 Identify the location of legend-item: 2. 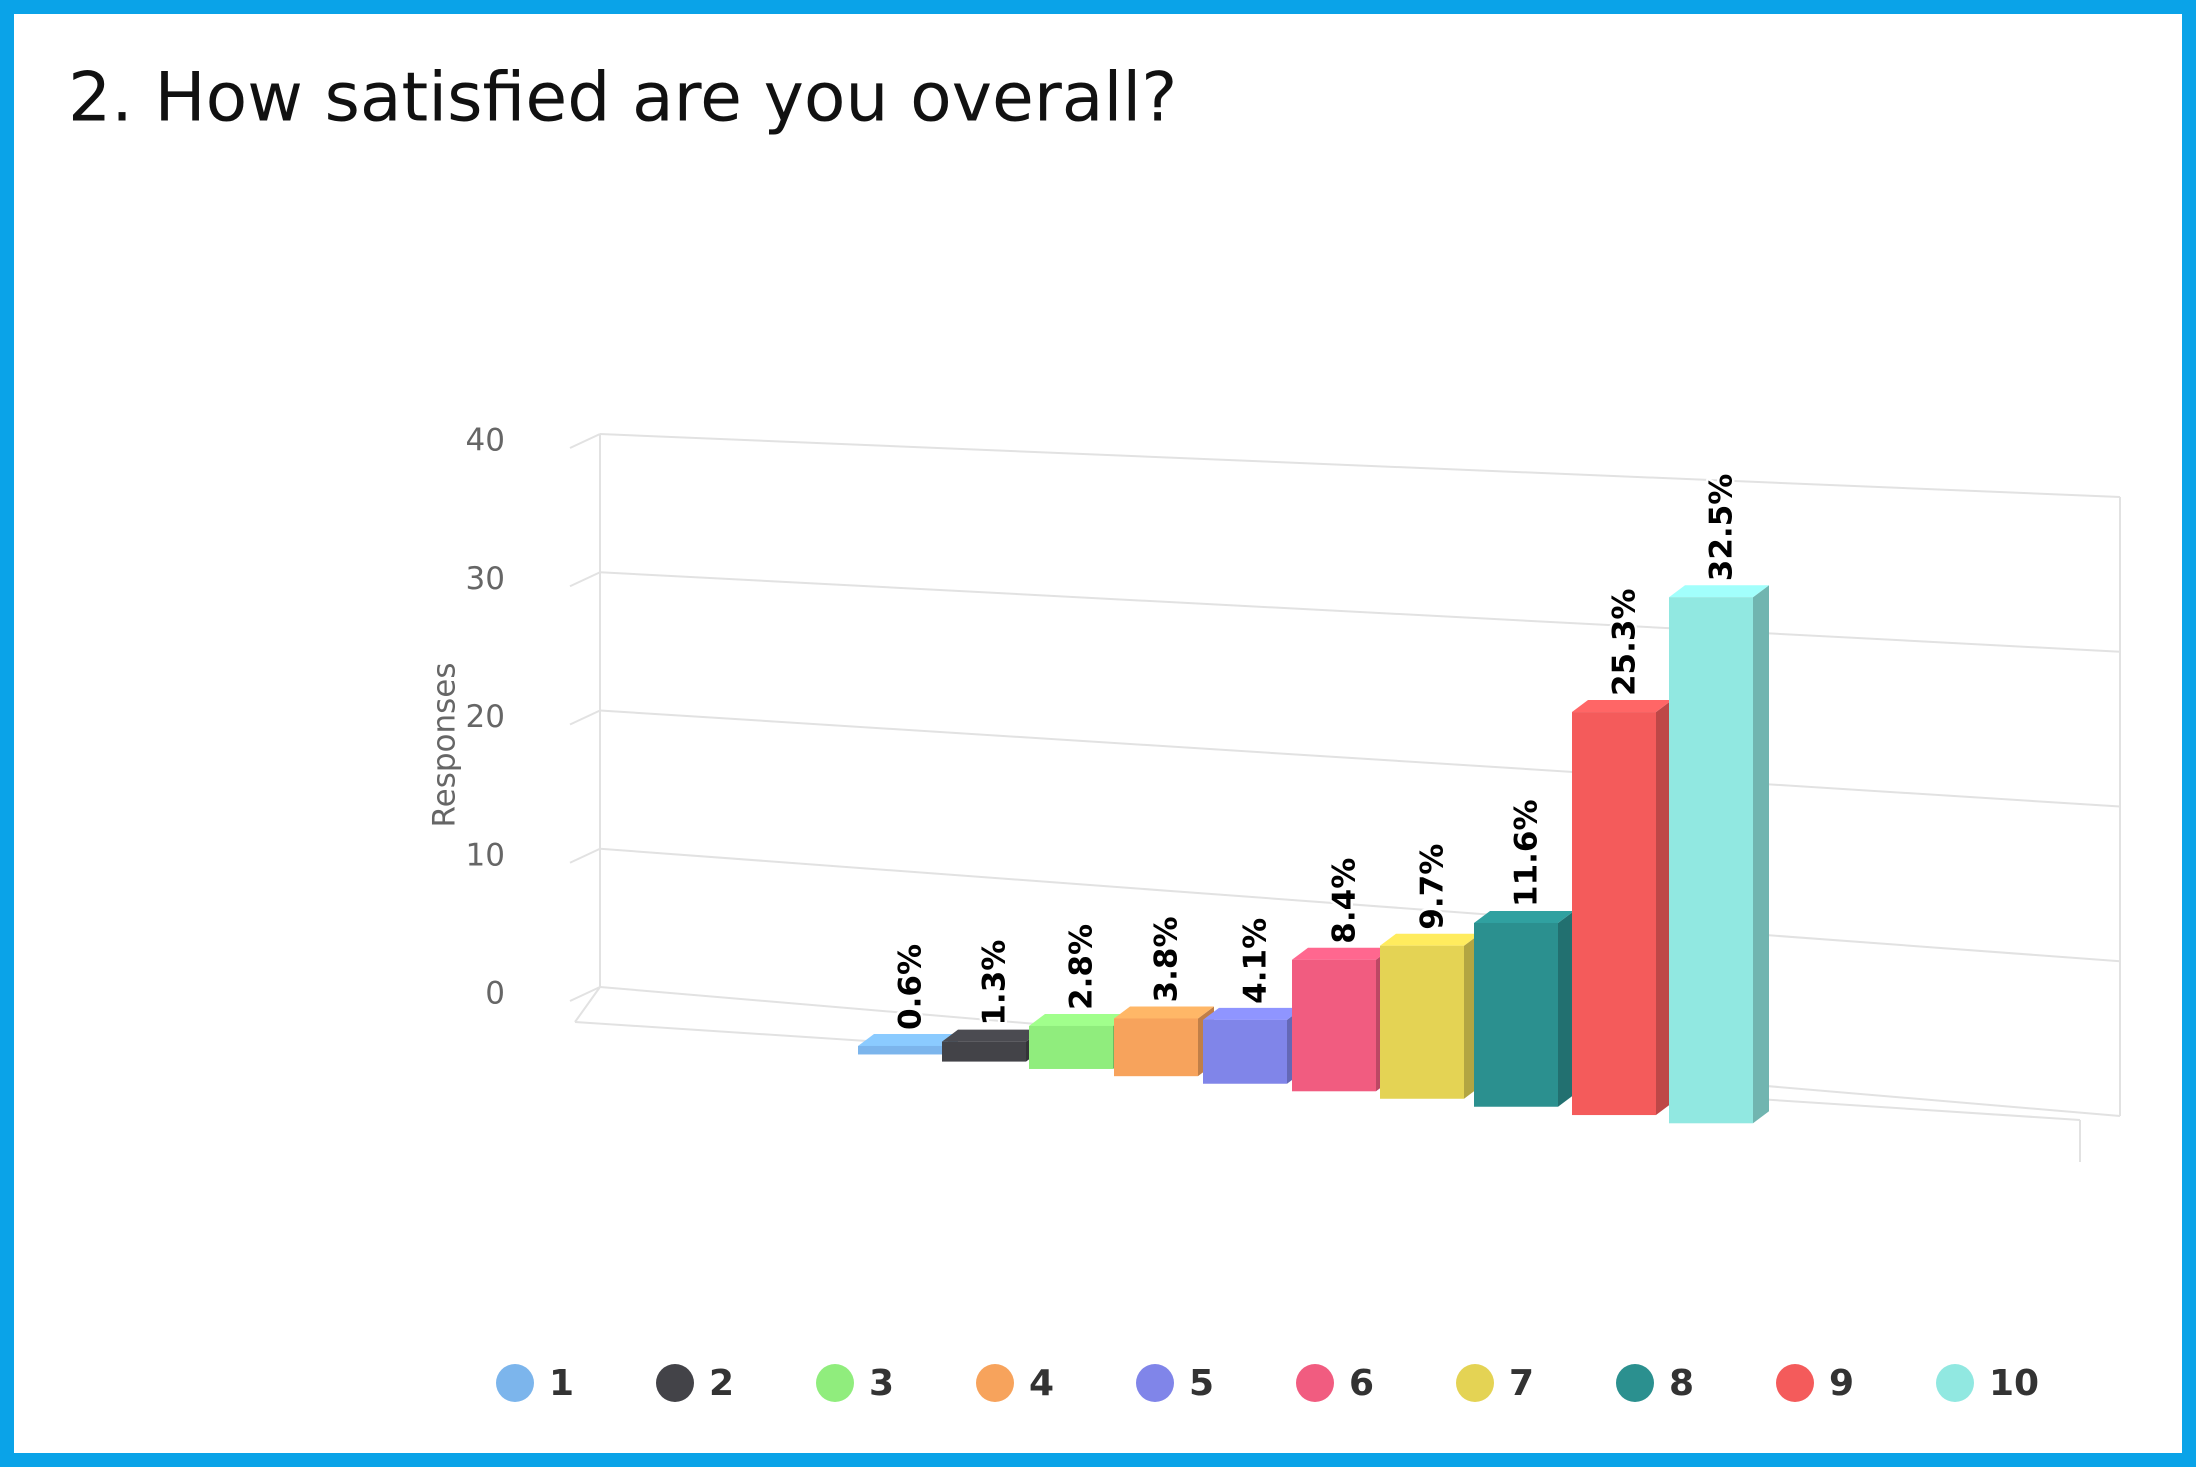
(695, 1383).